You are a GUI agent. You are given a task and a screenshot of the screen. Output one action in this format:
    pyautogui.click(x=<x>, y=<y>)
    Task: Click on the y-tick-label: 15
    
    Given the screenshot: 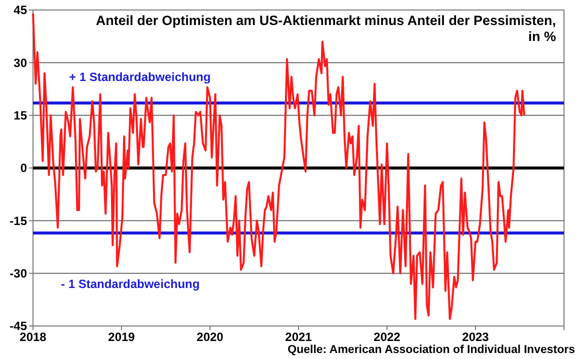 What is the action you would take?
    pyautogui.click(x=21, y=115)
    